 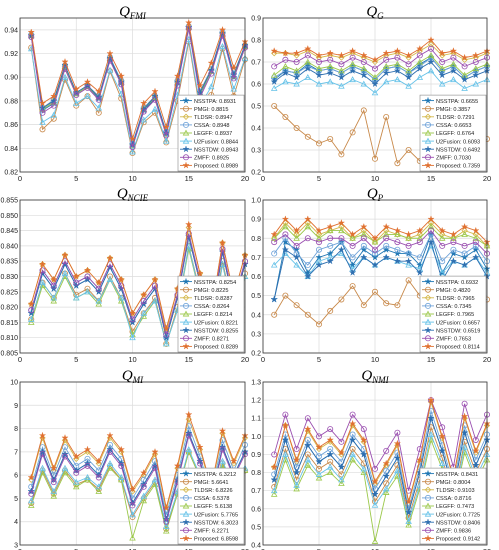 I want to click on y-tick-label: 0.855, so click(x=9, y=201).